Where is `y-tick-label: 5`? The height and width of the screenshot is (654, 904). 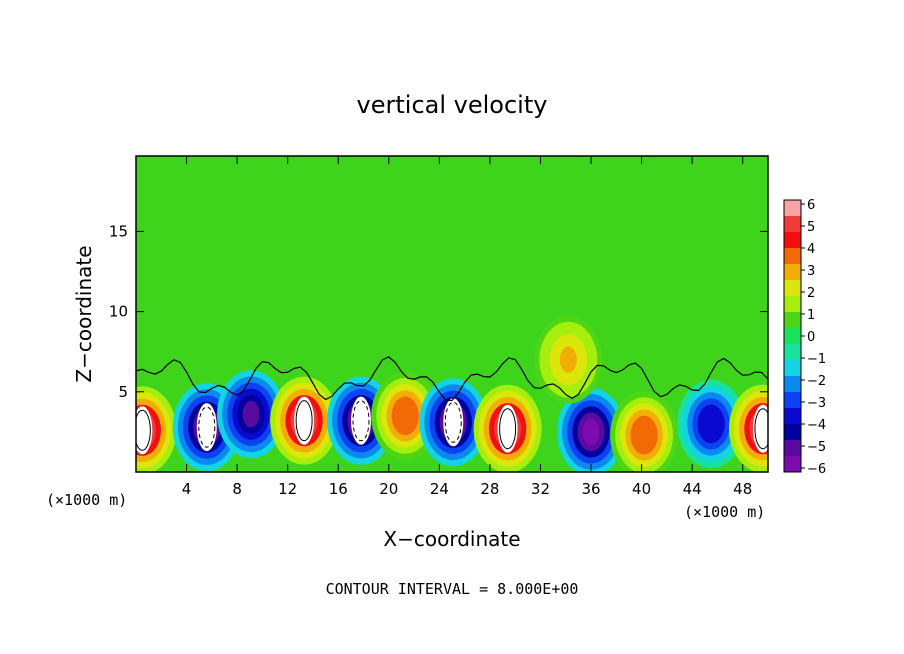
y-tick-label: 5 is located at coordinates (123, 392).